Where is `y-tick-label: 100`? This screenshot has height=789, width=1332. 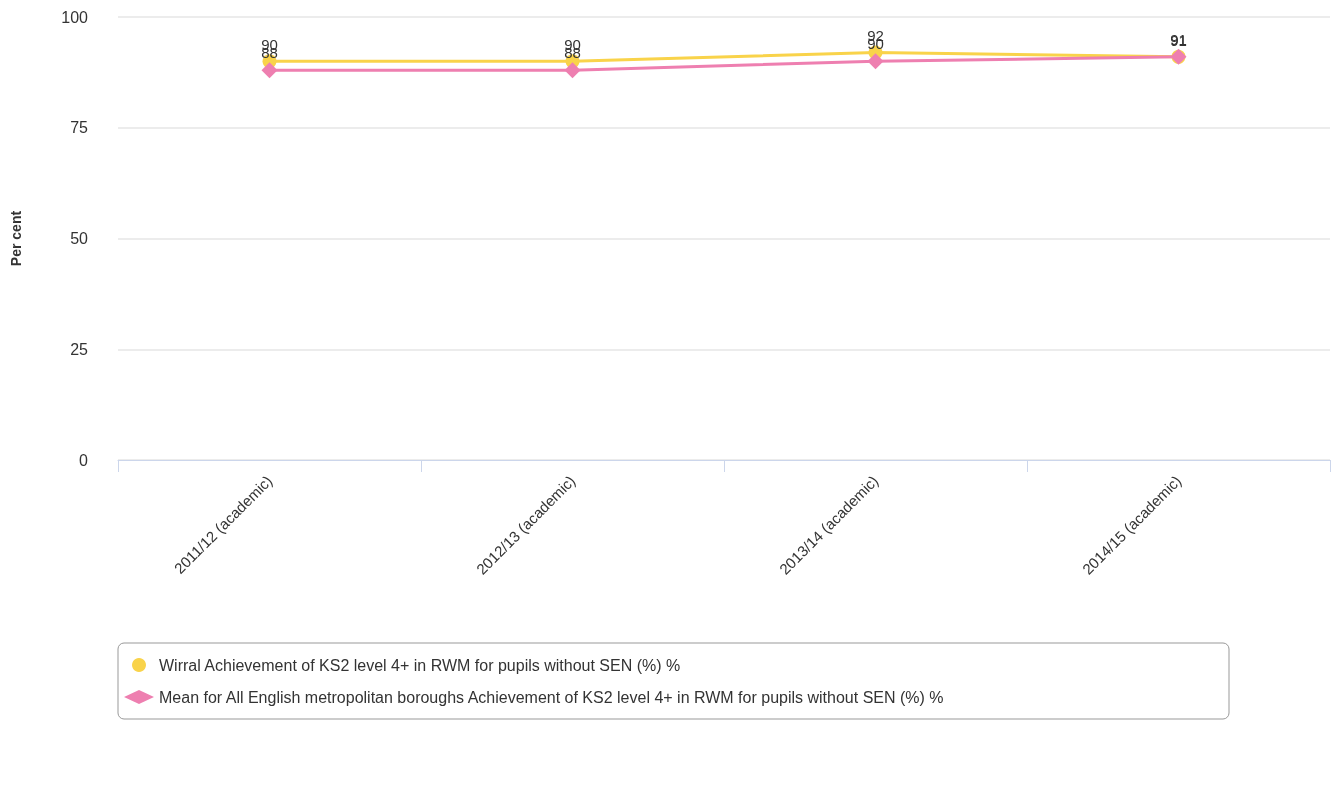
y-tick-label: 100 is located at coordinates (75, 17).